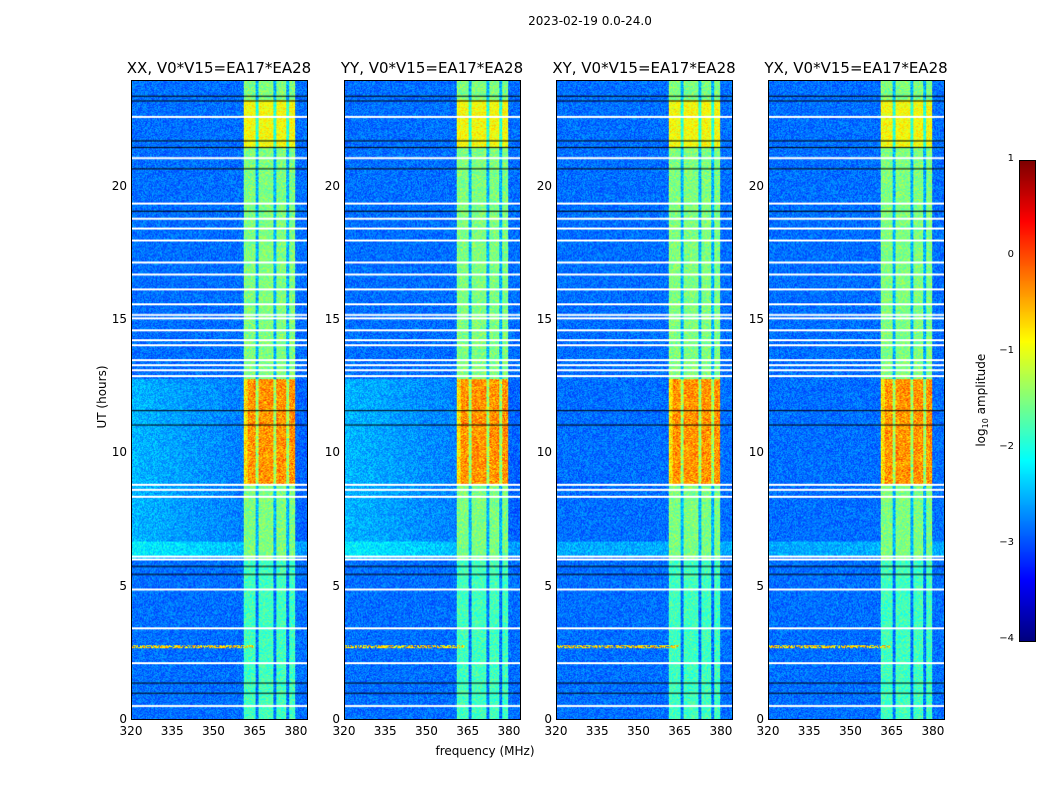  Describe the element at coordinates (432, 400) in the screenshot. I see `heatmap-panel-yy` at that location.